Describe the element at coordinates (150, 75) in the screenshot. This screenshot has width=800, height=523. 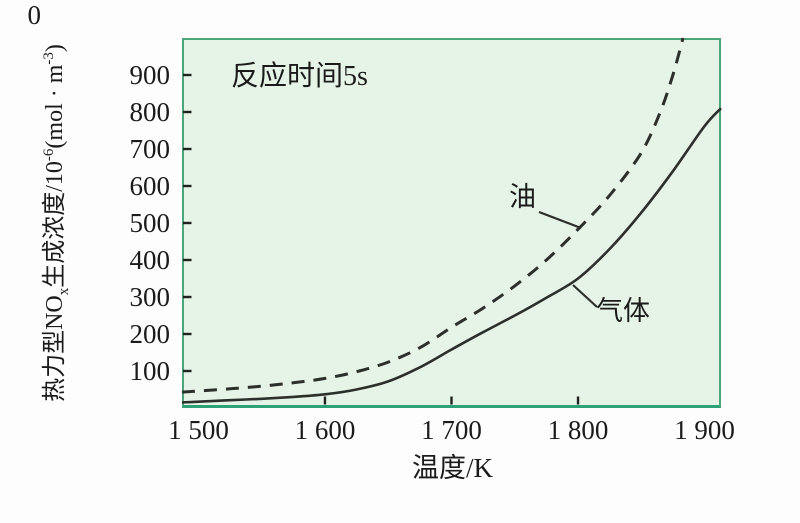
I see `y-tick-label: 900` at that location.